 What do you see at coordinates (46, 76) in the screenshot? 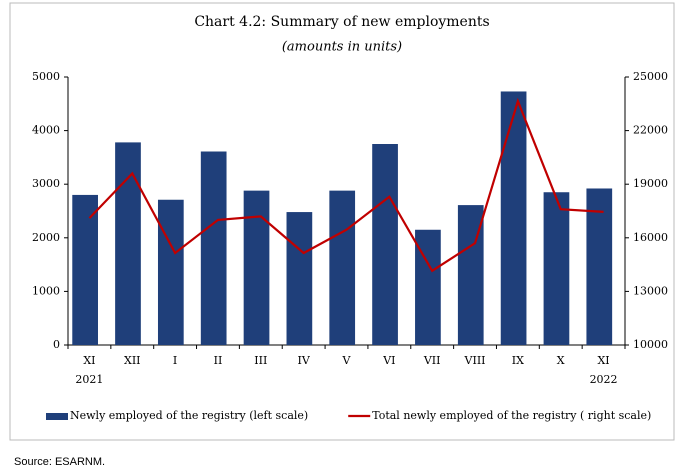
I see `y-tick-label: 5000` at bounding box center [46, 76].